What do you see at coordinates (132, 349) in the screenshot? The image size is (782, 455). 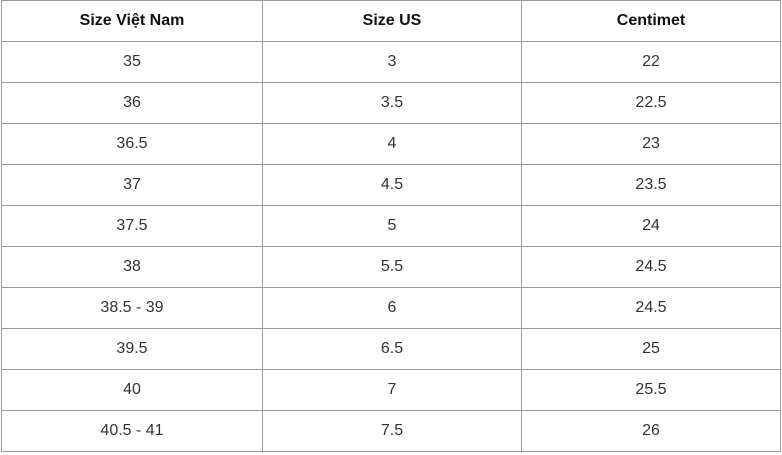 I see `cell-size-vietnam: 39.5` at bounding box center [132, 349].